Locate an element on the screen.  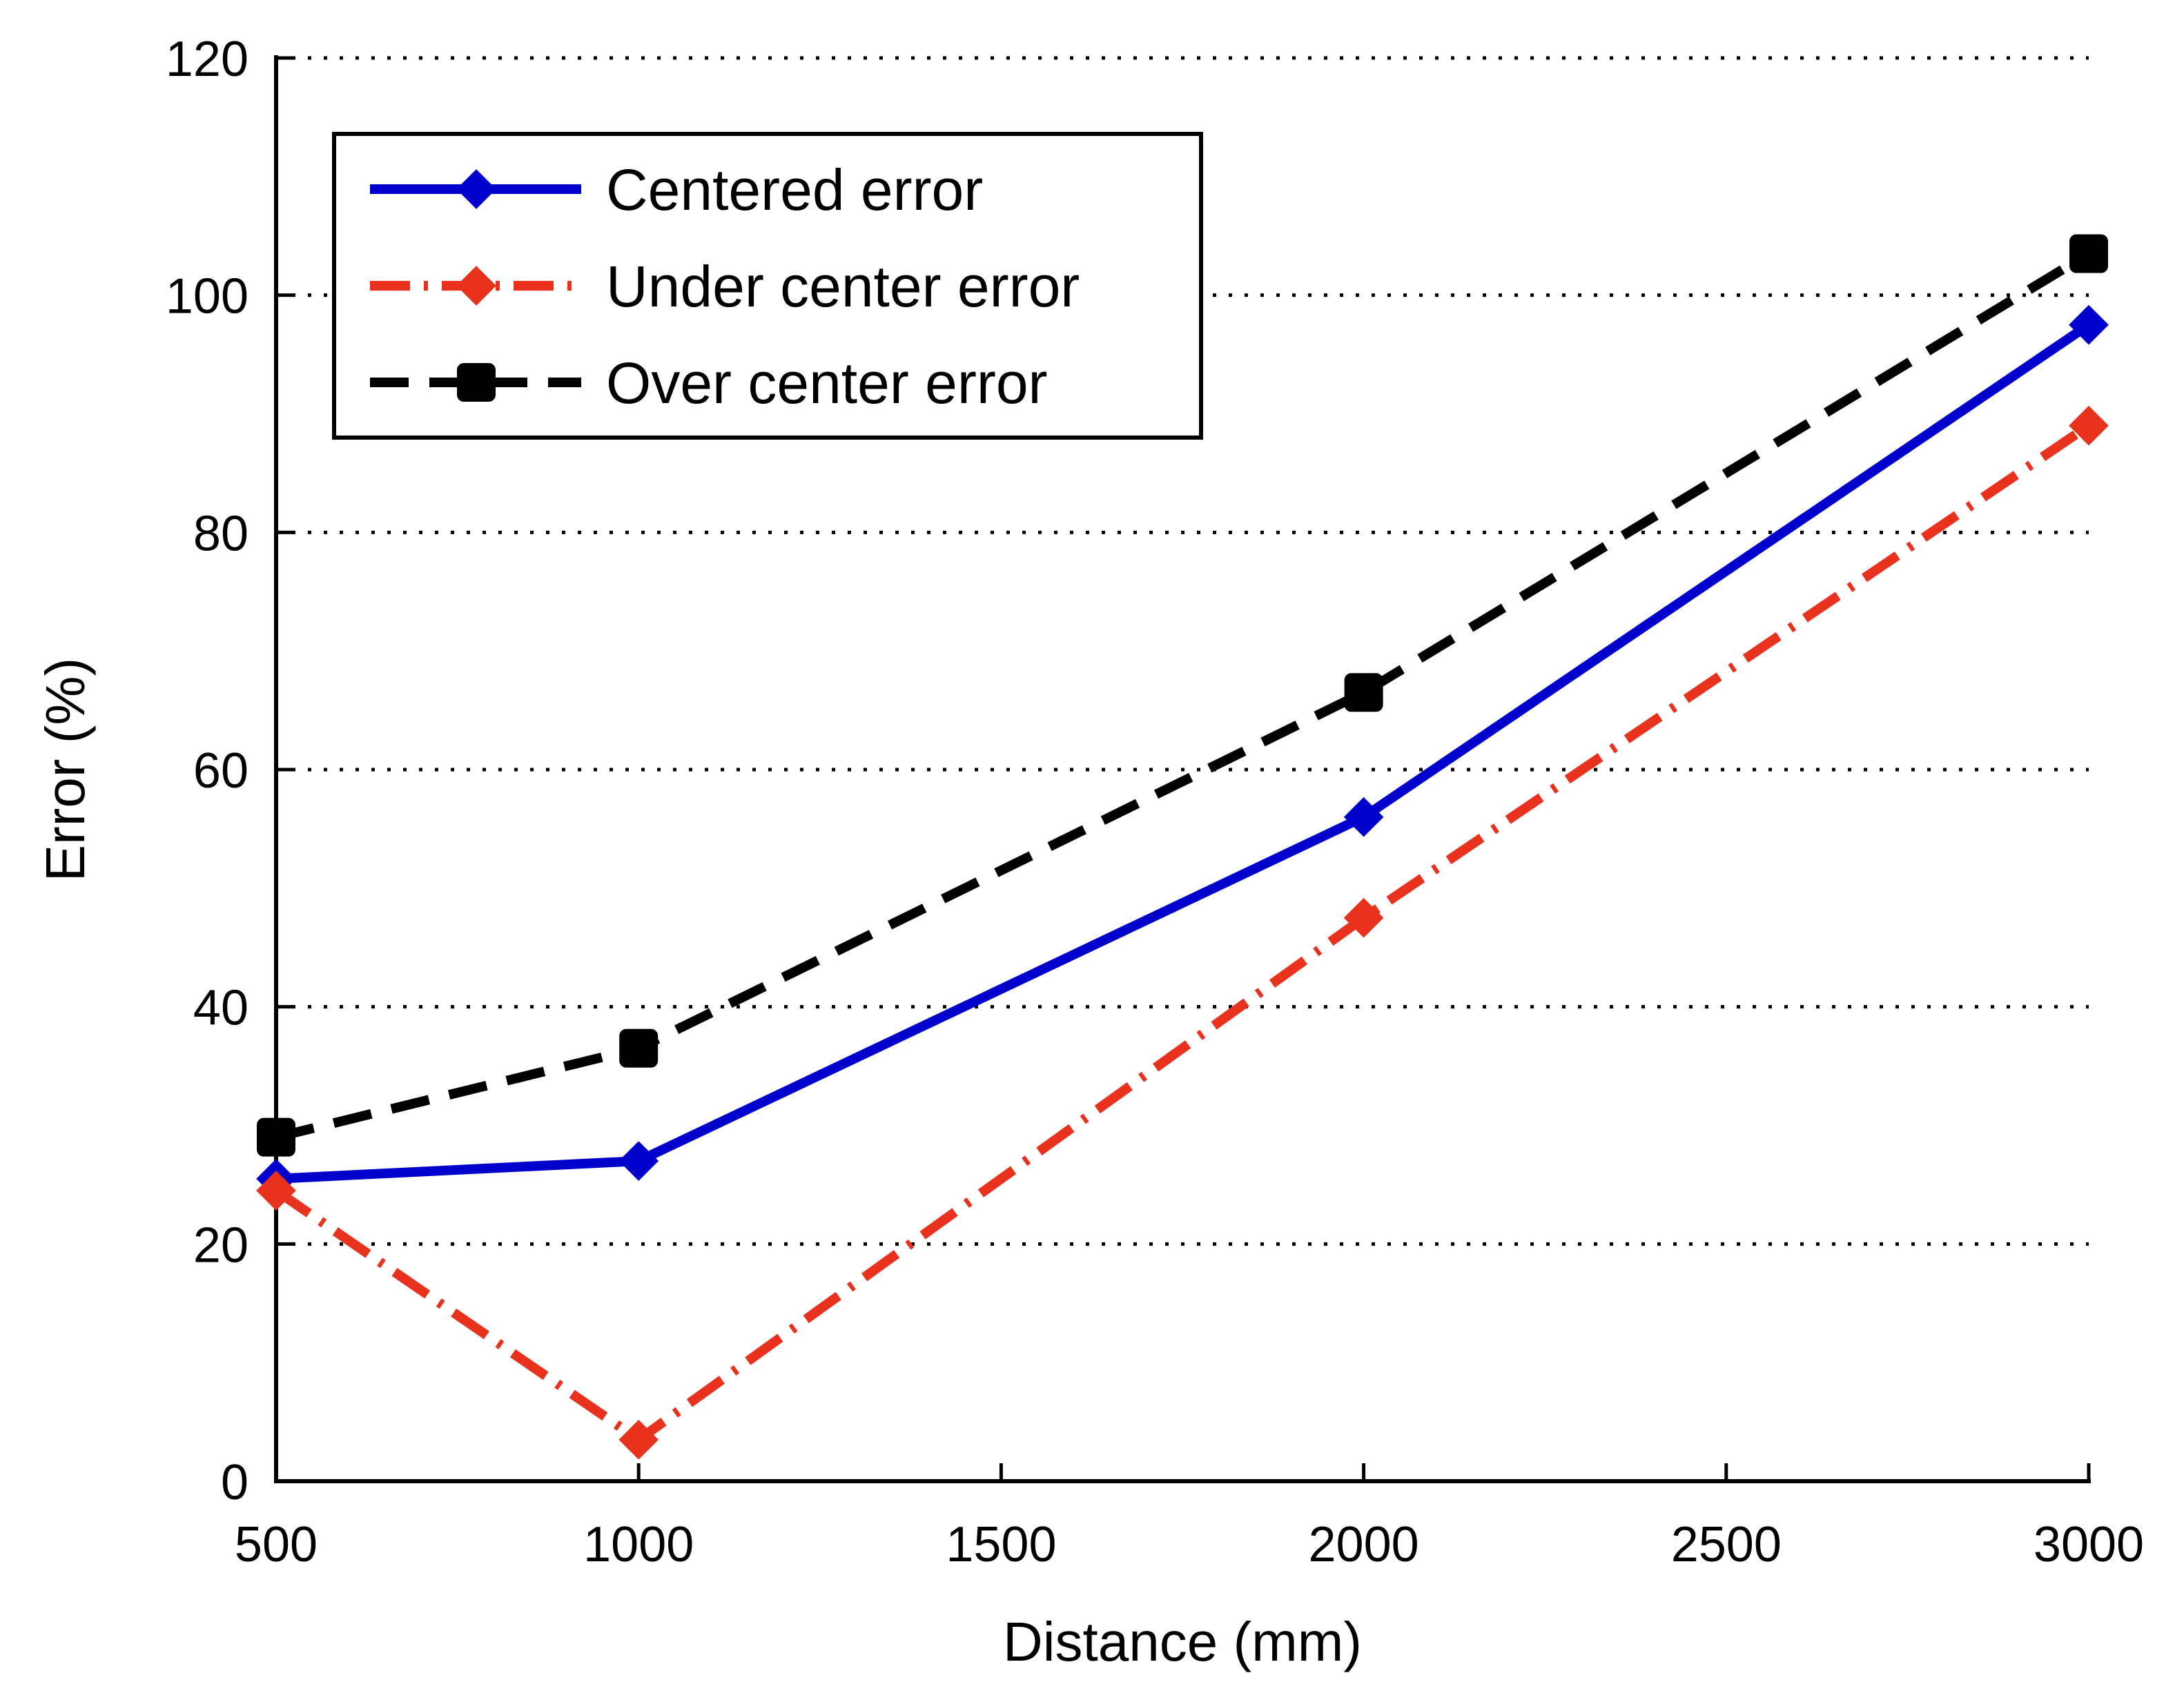
x-tick-label: 1000 is located at coordinates (638, 1544).